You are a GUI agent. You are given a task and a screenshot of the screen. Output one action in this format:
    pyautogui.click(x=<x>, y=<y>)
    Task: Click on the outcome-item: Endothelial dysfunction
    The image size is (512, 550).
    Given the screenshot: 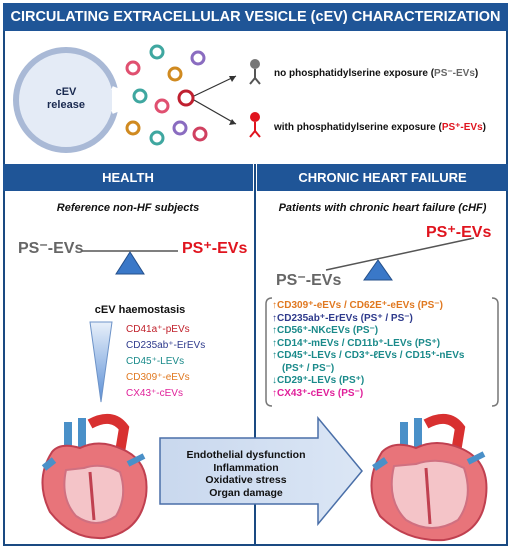 What is the action you would take?
    pyautogui.click(x=246, y=455)
    